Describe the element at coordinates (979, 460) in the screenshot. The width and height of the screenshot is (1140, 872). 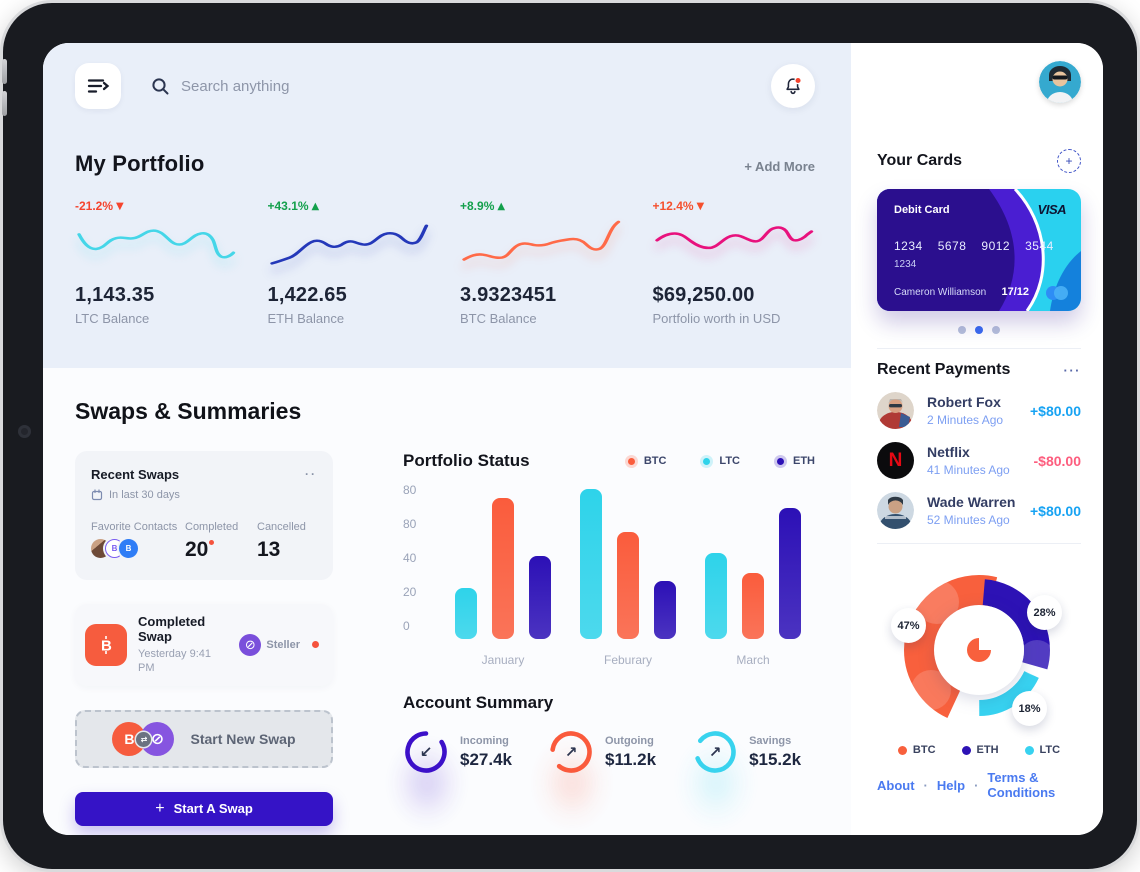
I see `payment-row: N Netflix 41 Minutes Ago -$80.00` at that location.